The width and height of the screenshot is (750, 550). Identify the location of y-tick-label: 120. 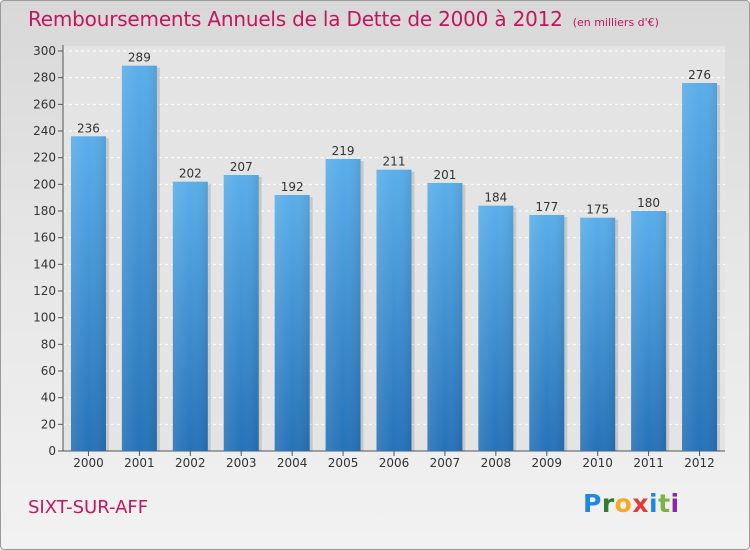
(44, 291).